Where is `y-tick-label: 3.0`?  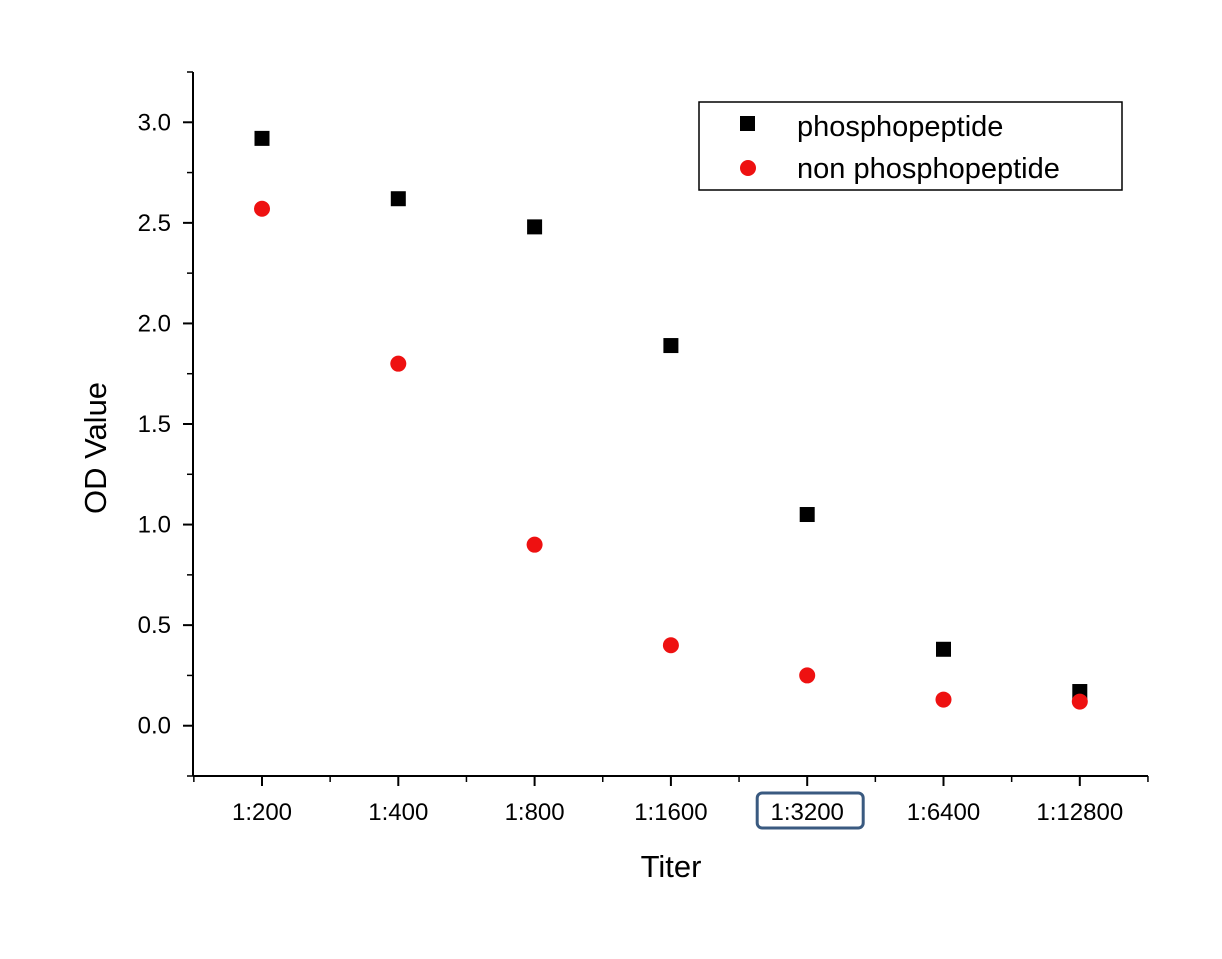 y-tick-label: 3.0 is located at coordinates (154, 122).